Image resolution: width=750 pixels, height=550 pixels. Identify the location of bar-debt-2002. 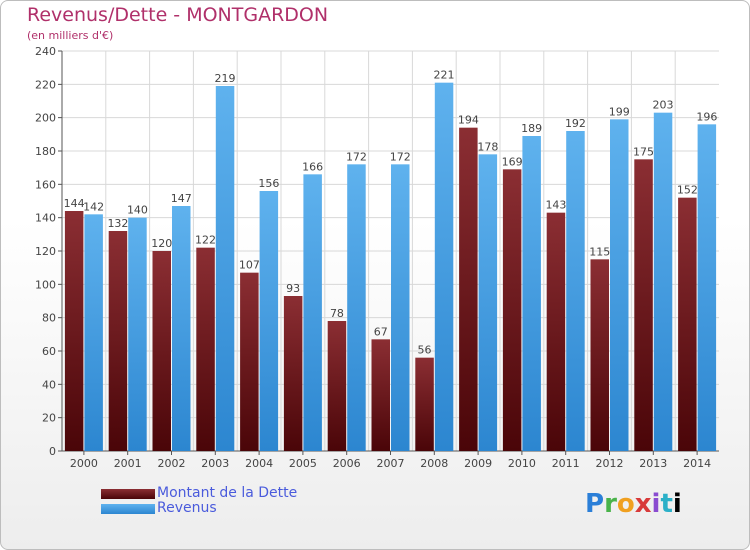
(161, 351).